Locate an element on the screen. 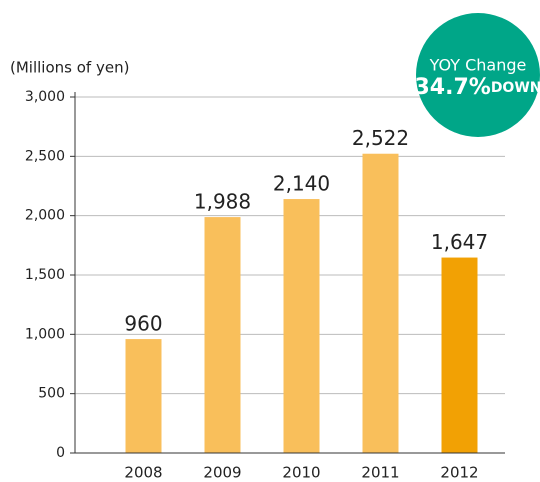  value-label: 960 is located at coordinates (143, 324).